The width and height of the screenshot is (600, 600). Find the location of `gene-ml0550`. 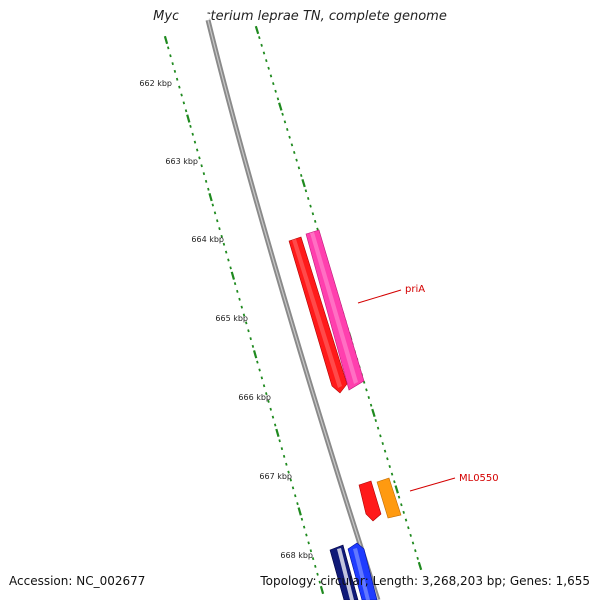

gene-ml0550 is located at coordinates (389, 498).